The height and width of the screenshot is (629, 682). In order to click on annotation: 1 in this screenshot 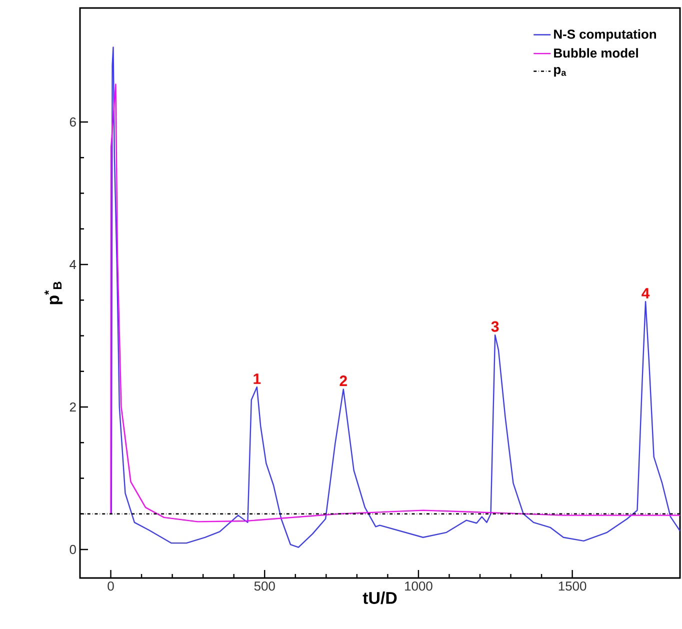, I will do `click(257, 379)`.